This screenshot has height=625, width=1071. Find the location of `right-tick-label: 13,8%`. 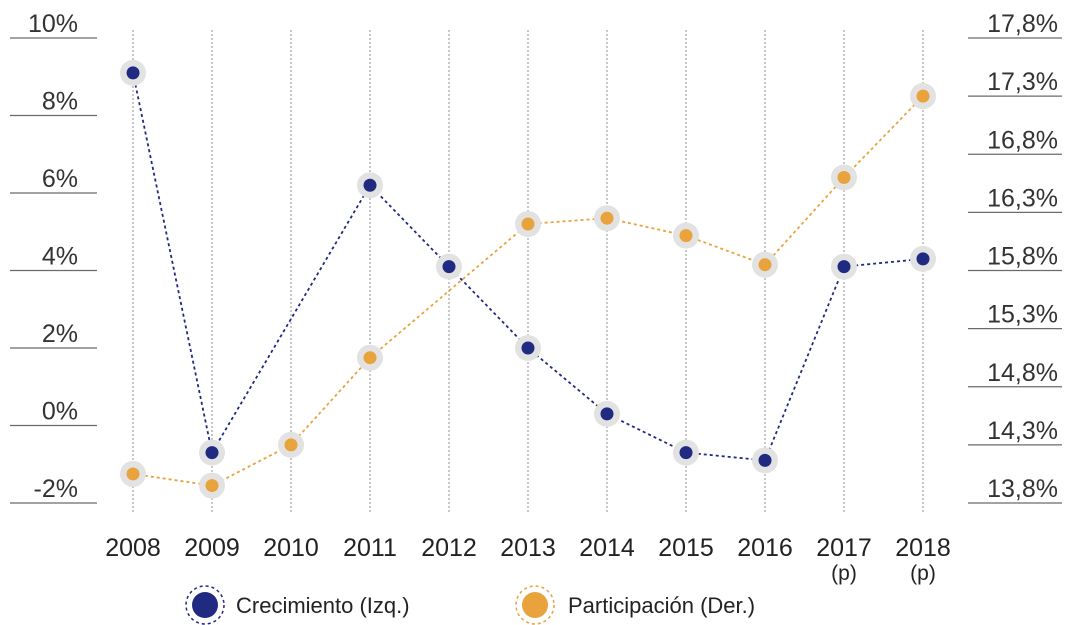

right-tick-label: 13,8% is located at coordinates (1022, 489).